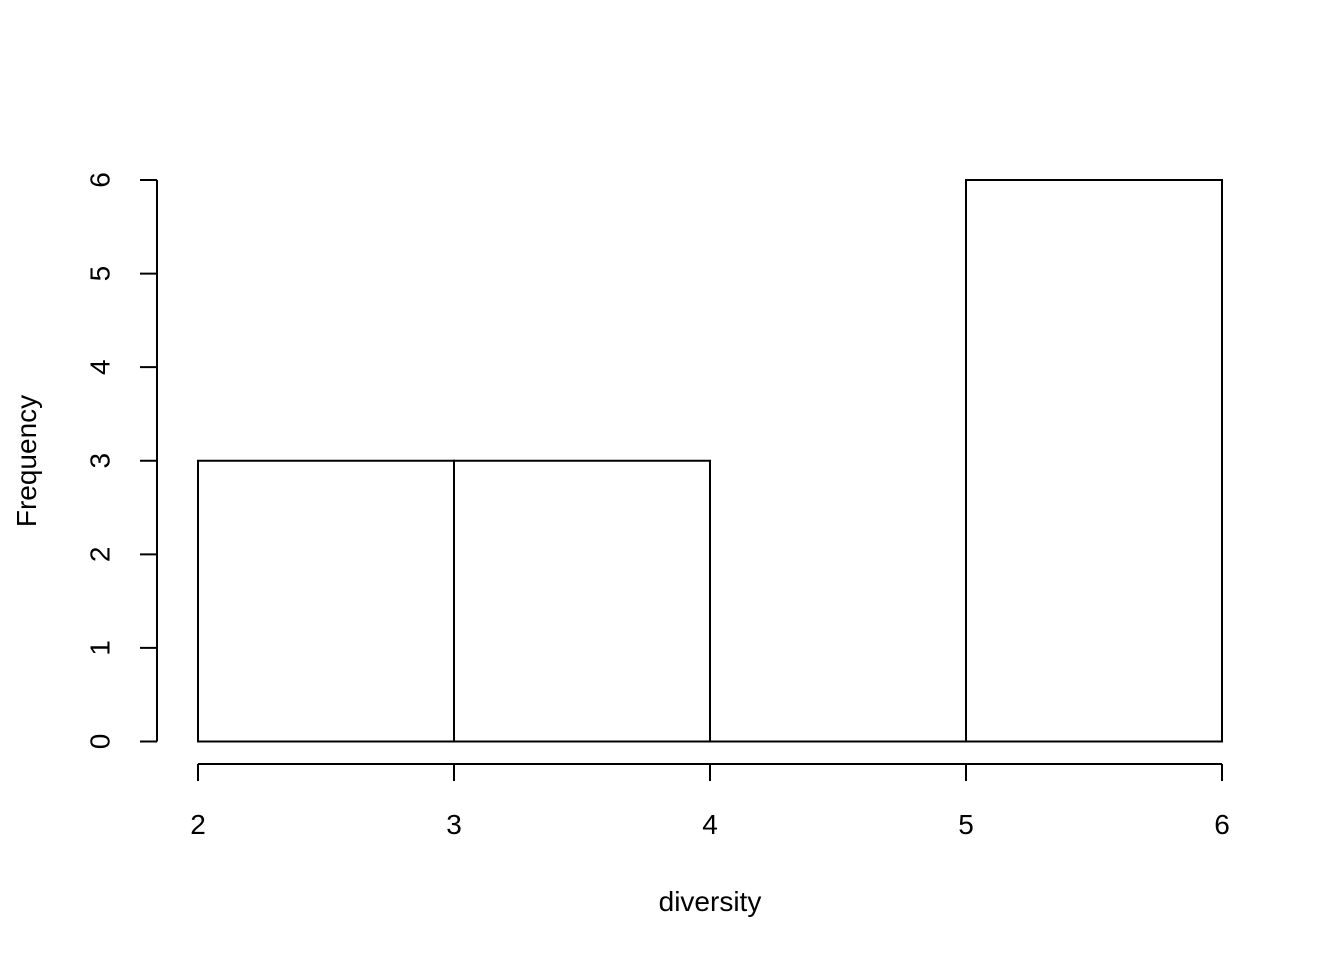 The height and width of the screenshot is (960, 1344). Describe the element at coordinates (100, 742) in the screenshot. I see `y-tick-label-0: 0` at that location.